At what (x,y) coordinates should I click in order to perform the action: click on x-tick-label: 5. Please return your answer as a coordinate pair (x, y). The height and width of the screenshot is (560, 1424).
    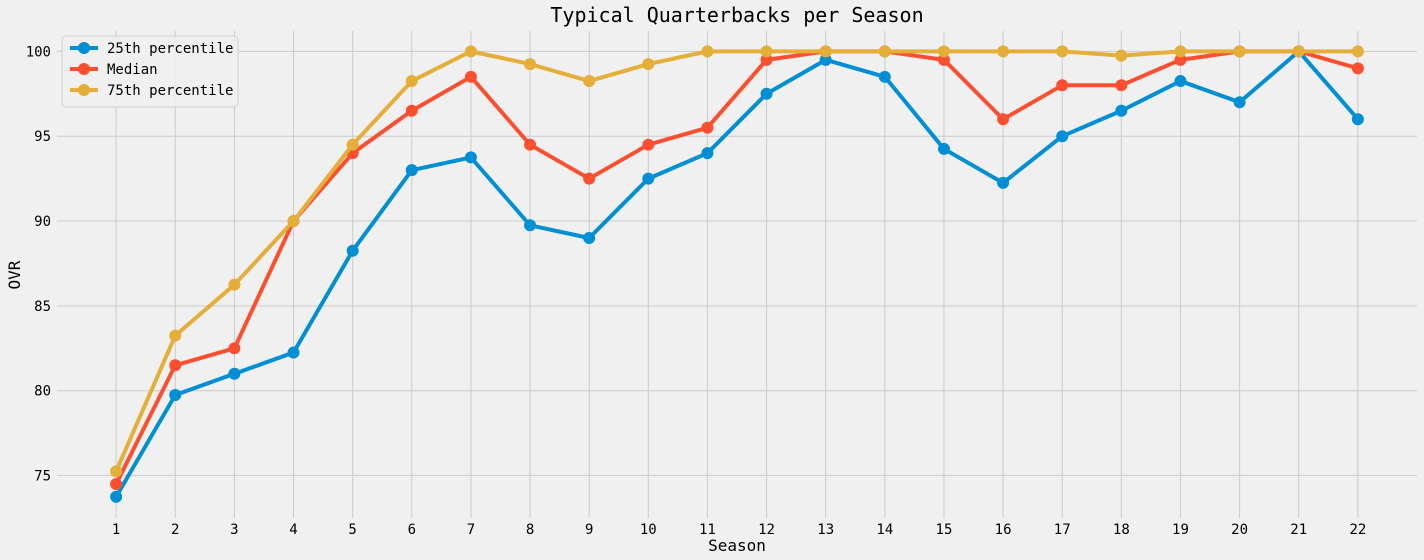
    Looking at the image, I should click on (352, 530).